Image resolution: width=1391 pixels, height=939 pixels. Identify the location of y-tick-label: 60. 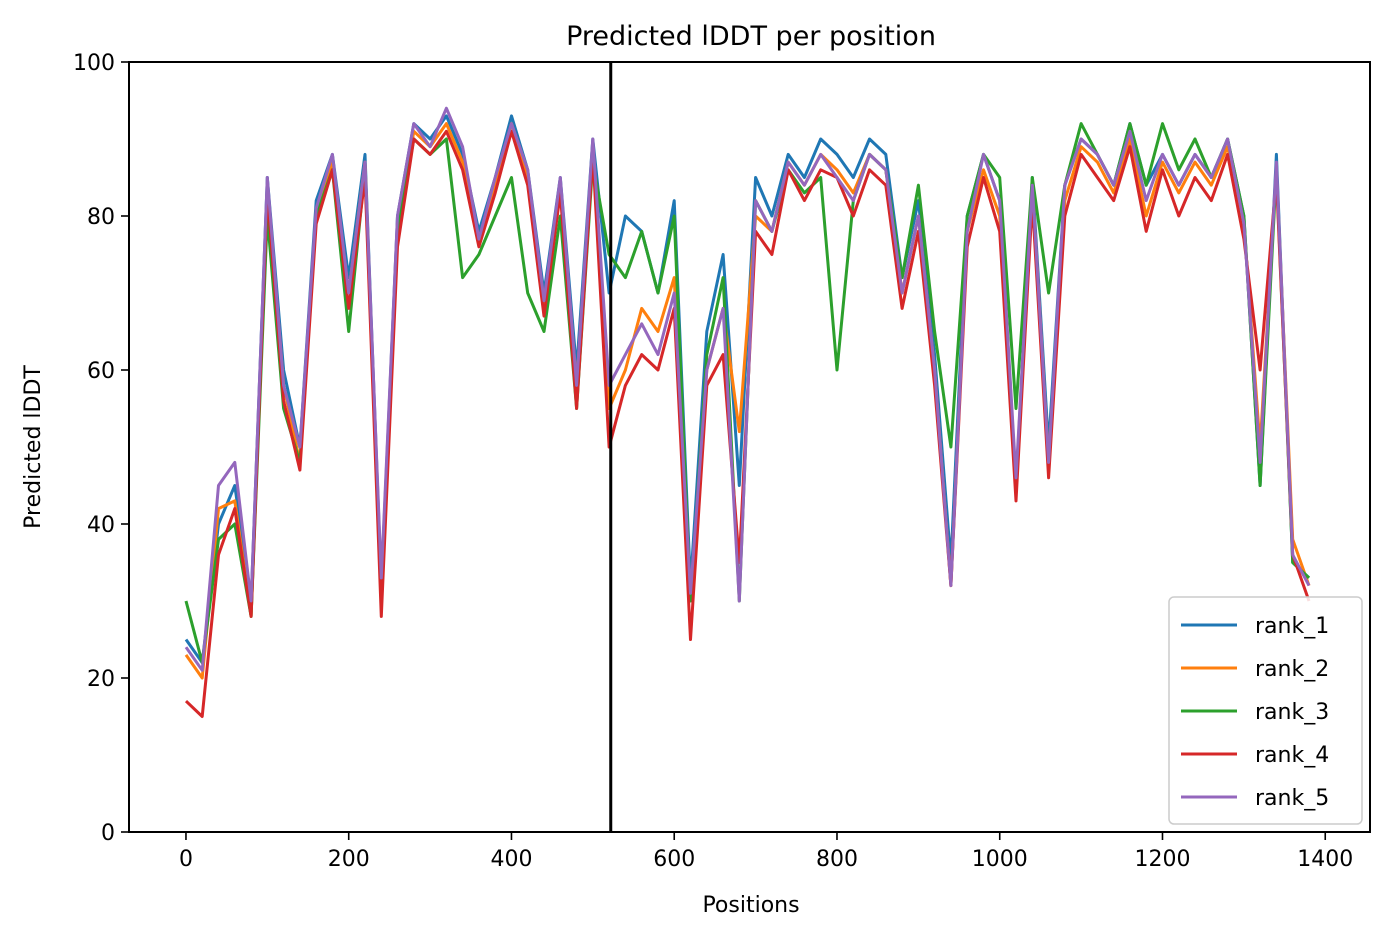
(101, 371).